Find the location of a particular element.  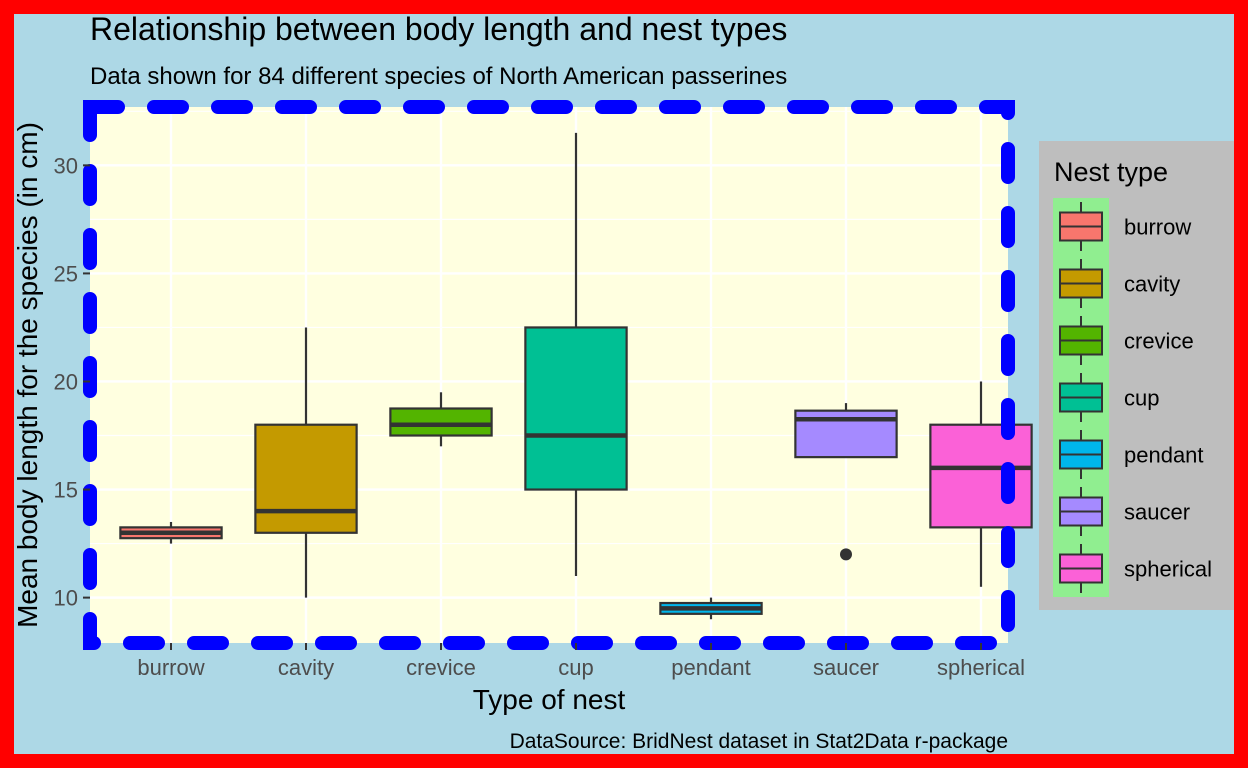

boxplot-crevice is located at coordinates (441, 419).